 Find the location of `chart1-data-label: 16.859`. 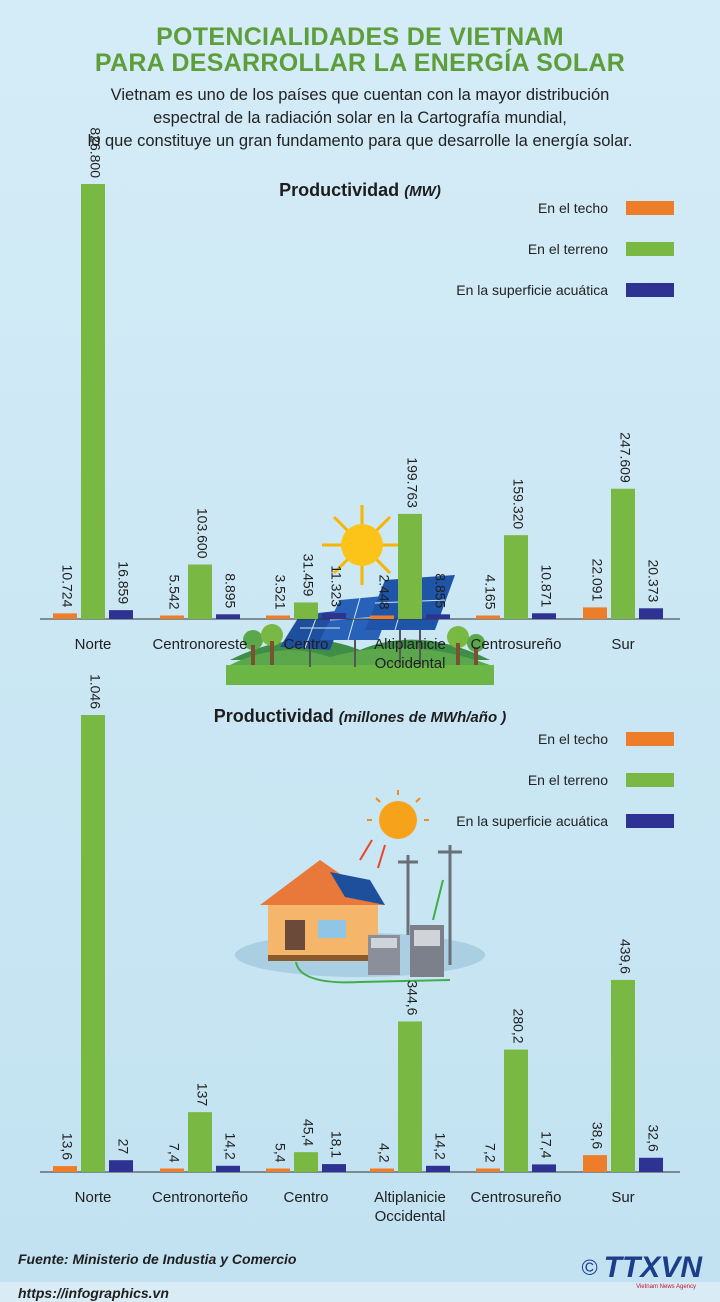

chart1-data-label: 16.859 is located at coordinates (123, 582).